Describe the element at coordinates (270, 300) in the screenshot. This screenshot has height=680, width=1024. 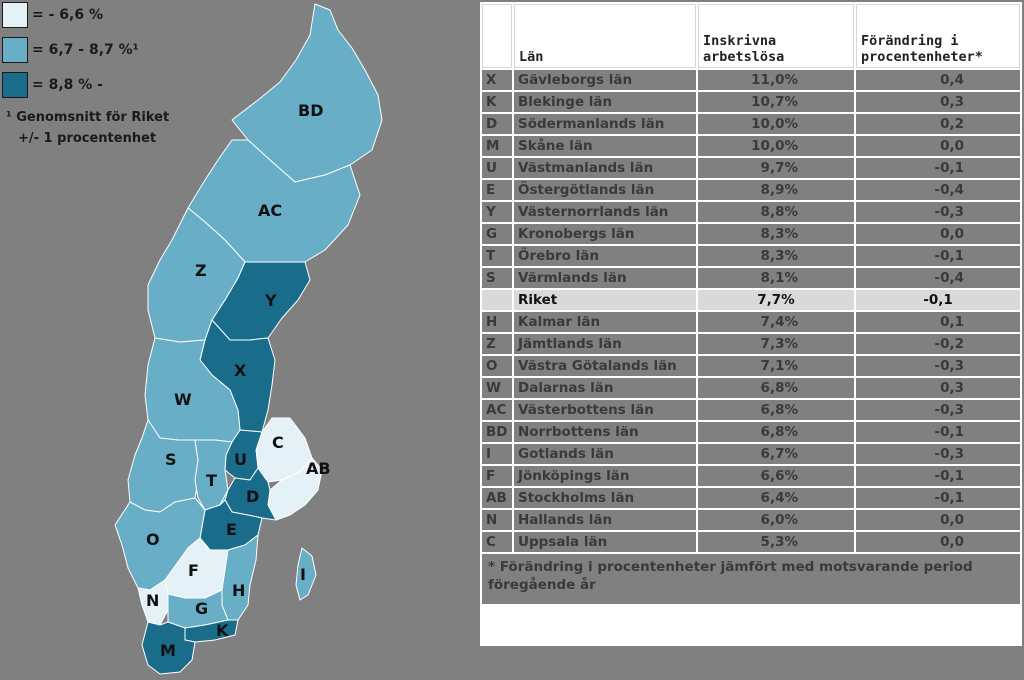
I see `map-label-y: Y` at that location.